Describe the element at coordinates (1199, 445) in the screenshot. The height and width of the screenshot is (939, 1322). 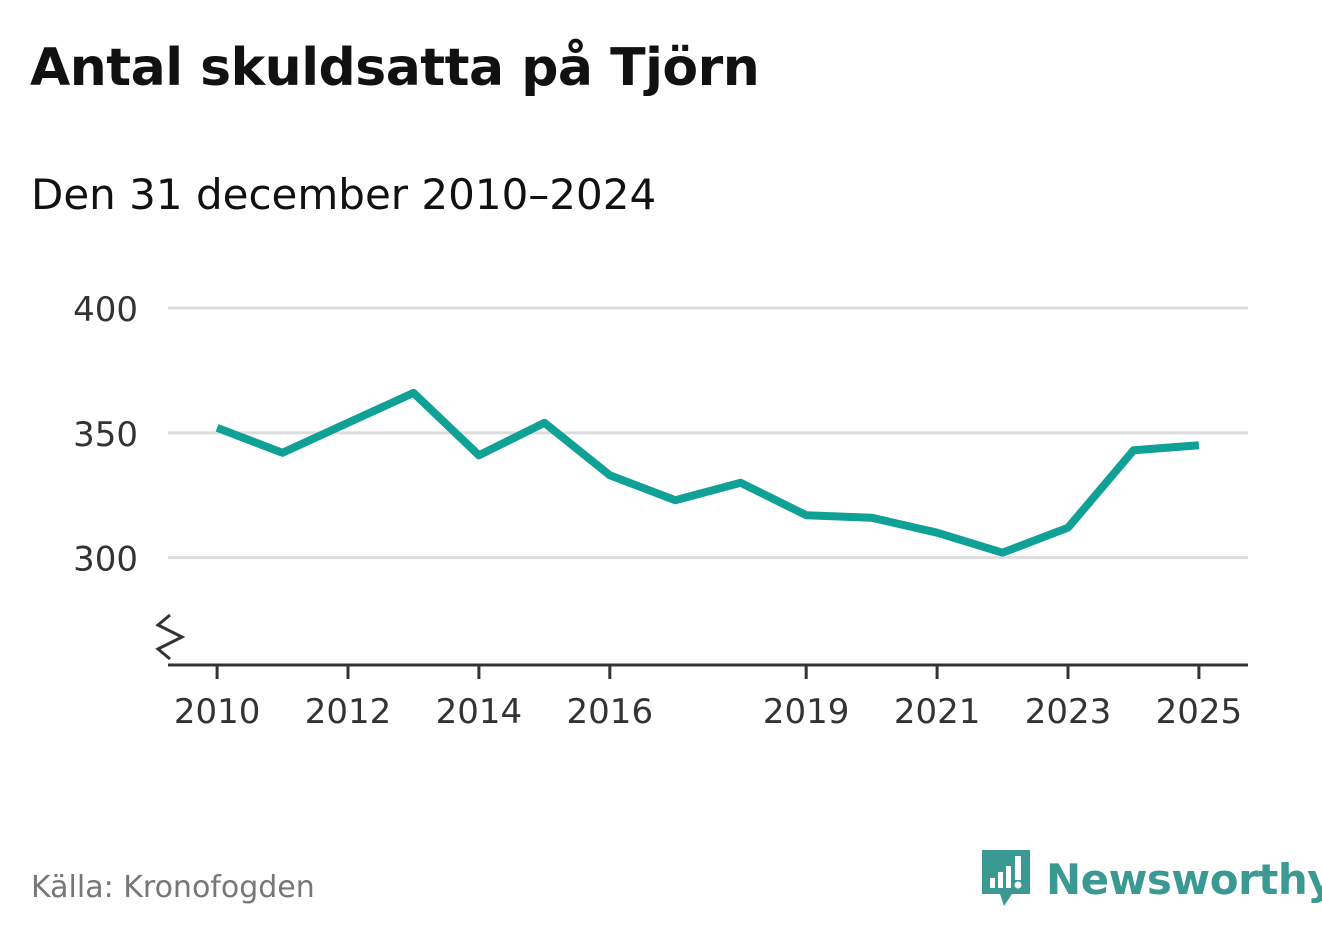
I see `data-point-2025` at that location.